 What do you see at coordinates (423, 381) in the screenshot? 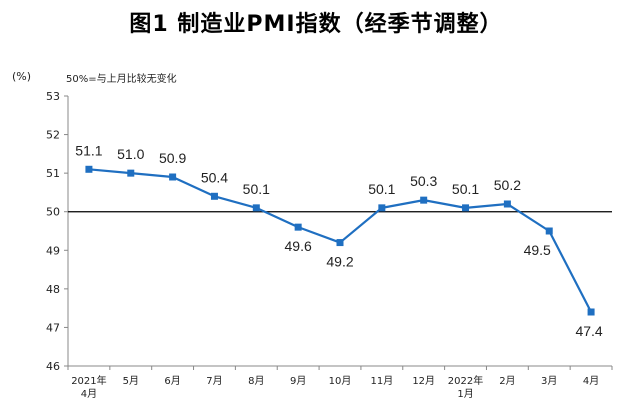
I see `x-tick-label: 12月` at bounding box center [423, 381].